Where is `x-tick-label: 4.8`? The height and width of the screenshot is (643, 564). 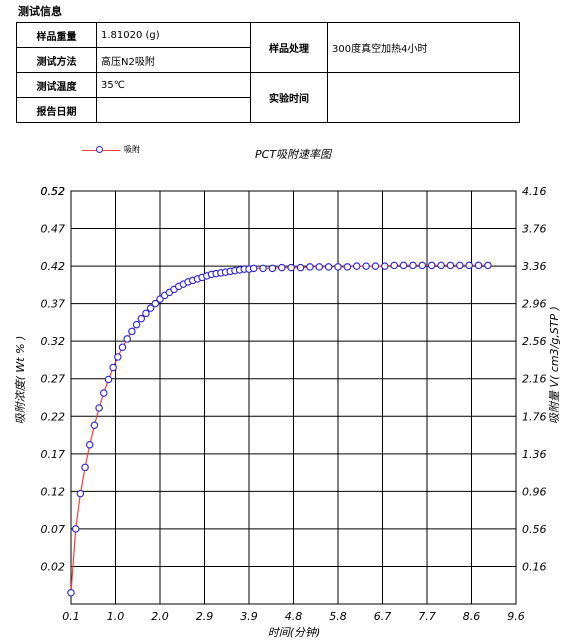 x-tick-label: 4.8 is located at coordinates (294, 616).